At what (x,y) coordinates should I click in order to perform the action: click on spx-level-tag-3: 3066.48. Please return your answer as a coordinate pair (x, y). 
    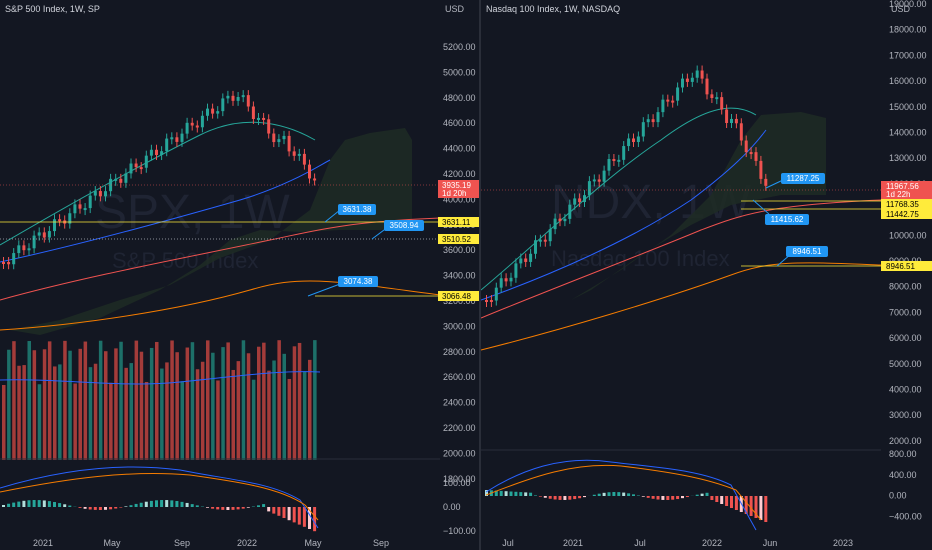
    Looking at the image, I should click on (458, 296).